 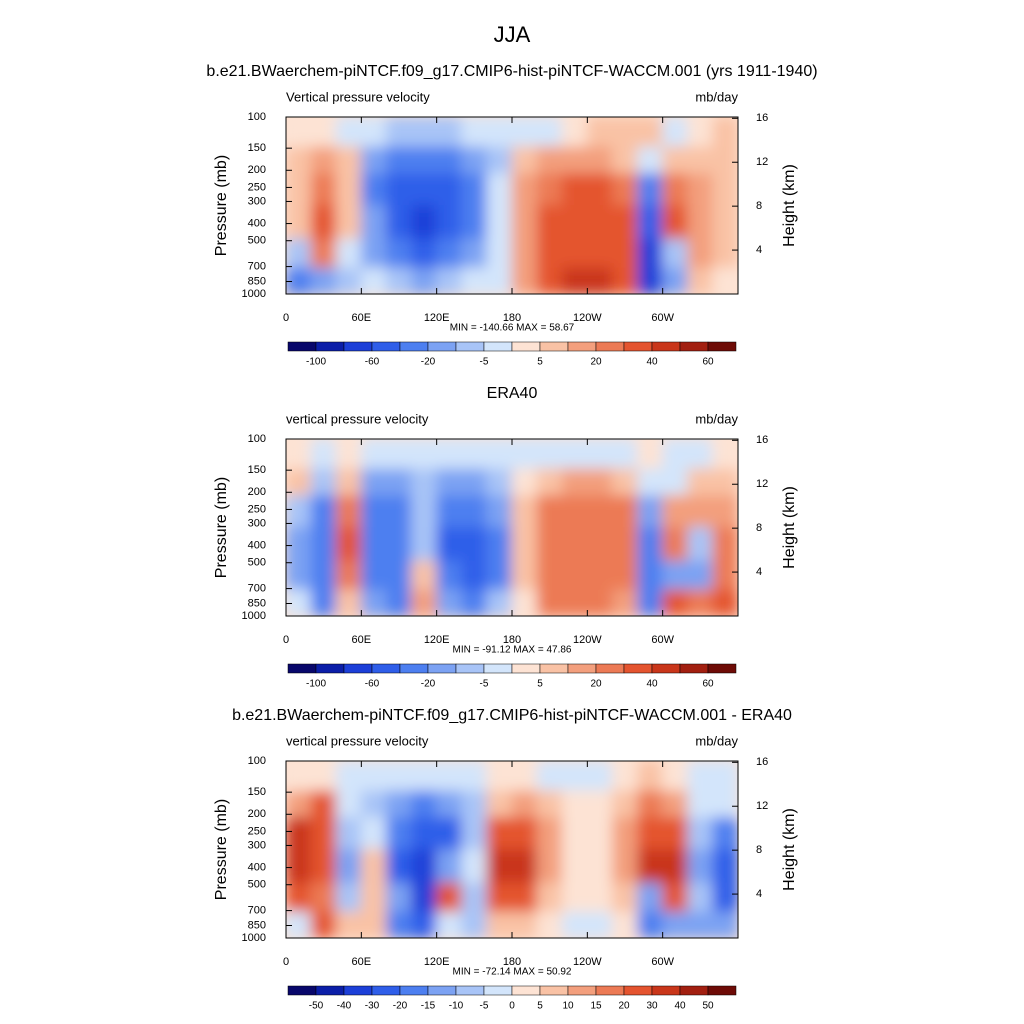 I want to click on colorbar-label: -100, so click(x=316, y=684).